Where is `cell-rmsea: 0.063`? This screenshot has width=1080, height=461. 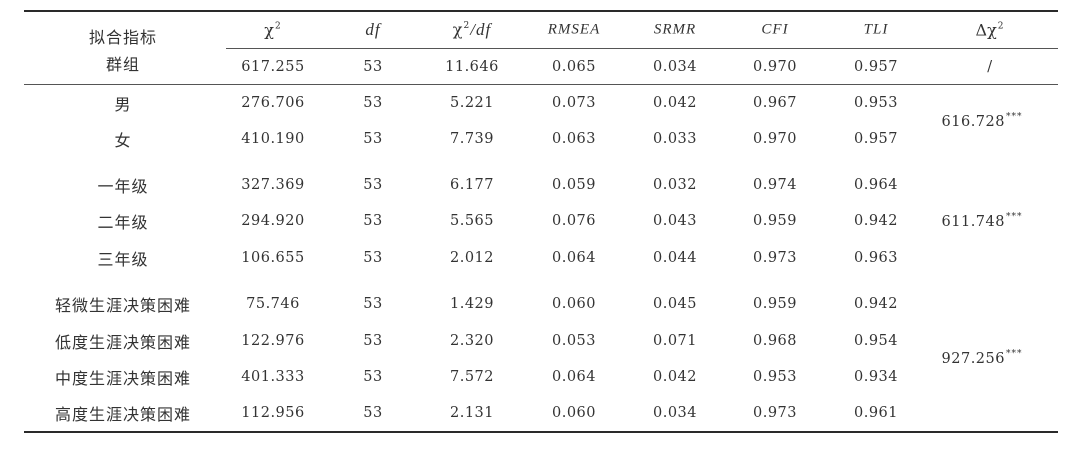
cell-rmsea: 0.063 is located at coordinates (574, 139).